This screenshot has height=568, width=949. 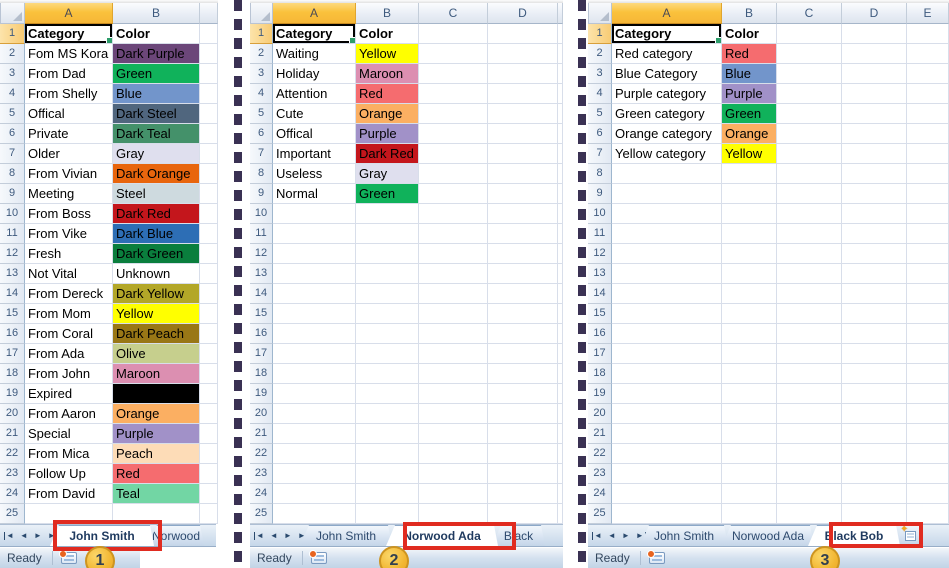 What do you see at coordinates (12, 194) in the screenshot?
I see `row-header-9: 9` at bounding box center [12, 194].